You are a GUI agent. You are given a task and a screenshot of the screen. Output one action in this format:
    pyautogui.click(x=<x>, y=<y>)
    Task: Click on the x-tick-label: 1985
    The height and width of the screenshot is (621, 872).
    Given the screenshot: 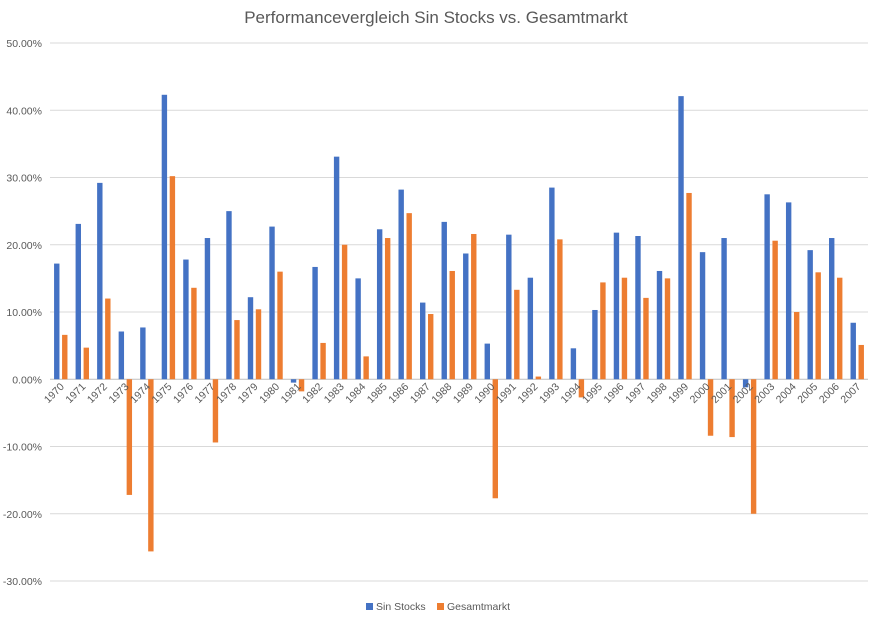 What is the action you would take?
    pyautogui.click(x=377, y=393)
    